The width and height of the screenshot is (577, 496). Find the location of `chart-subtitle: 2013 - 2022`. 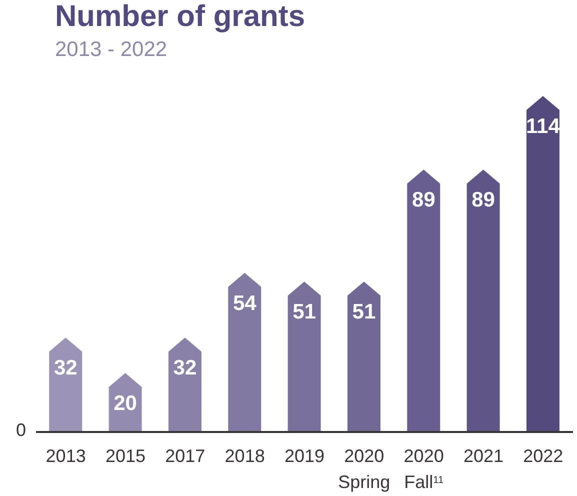

chart-subtitle: 2013 - 2022 is located at coordinates (111, 50).